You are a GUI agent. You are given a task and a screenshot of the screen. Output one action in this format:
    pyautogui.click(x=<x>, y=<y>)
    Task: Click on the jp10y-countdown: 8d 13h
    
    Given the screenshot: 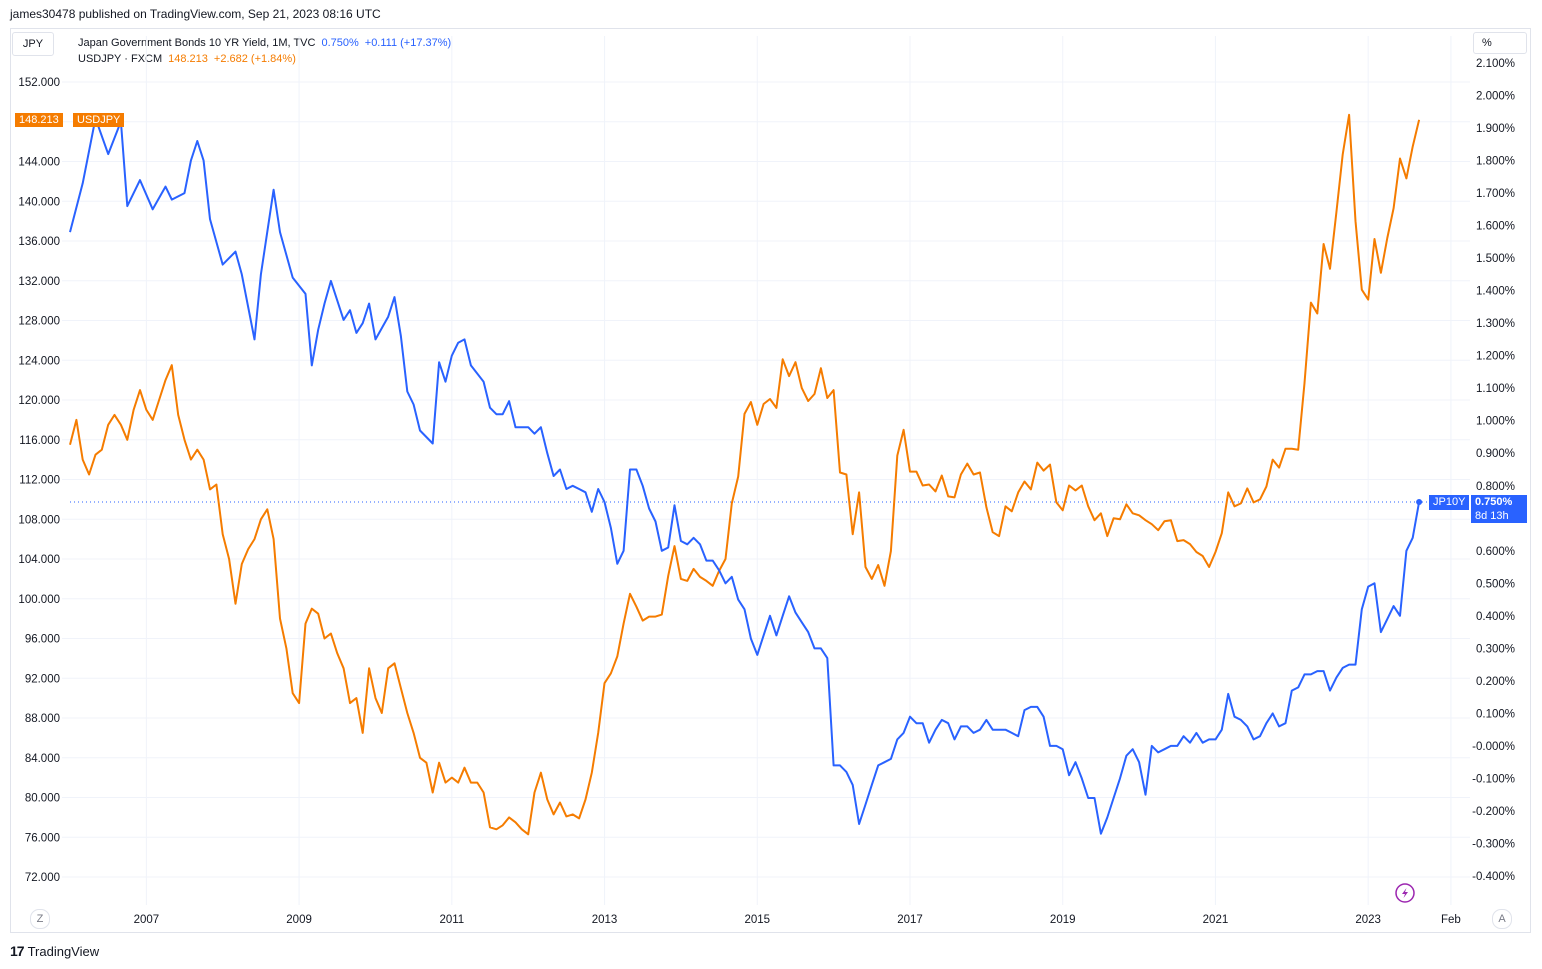 What is the action you would take?
    pyautogui.click(x=1492, y=516)
    